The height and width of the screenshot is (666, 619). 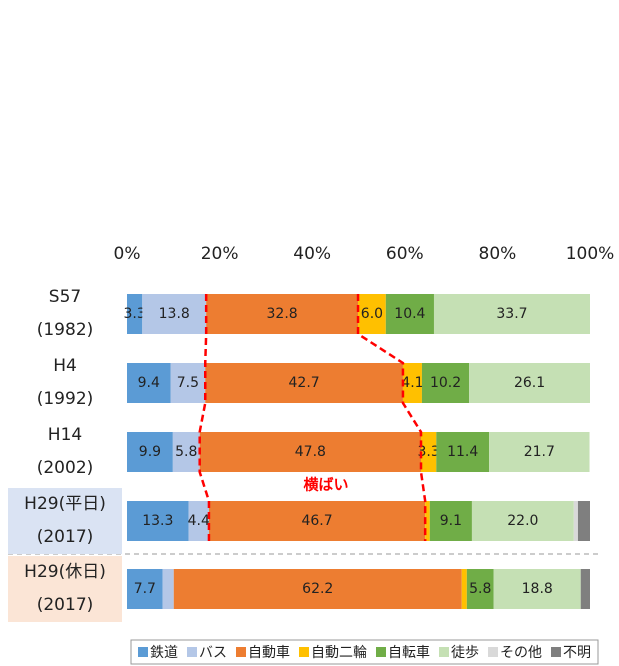 I want to click on data-label: 10.4, so click(x=409, y=314).